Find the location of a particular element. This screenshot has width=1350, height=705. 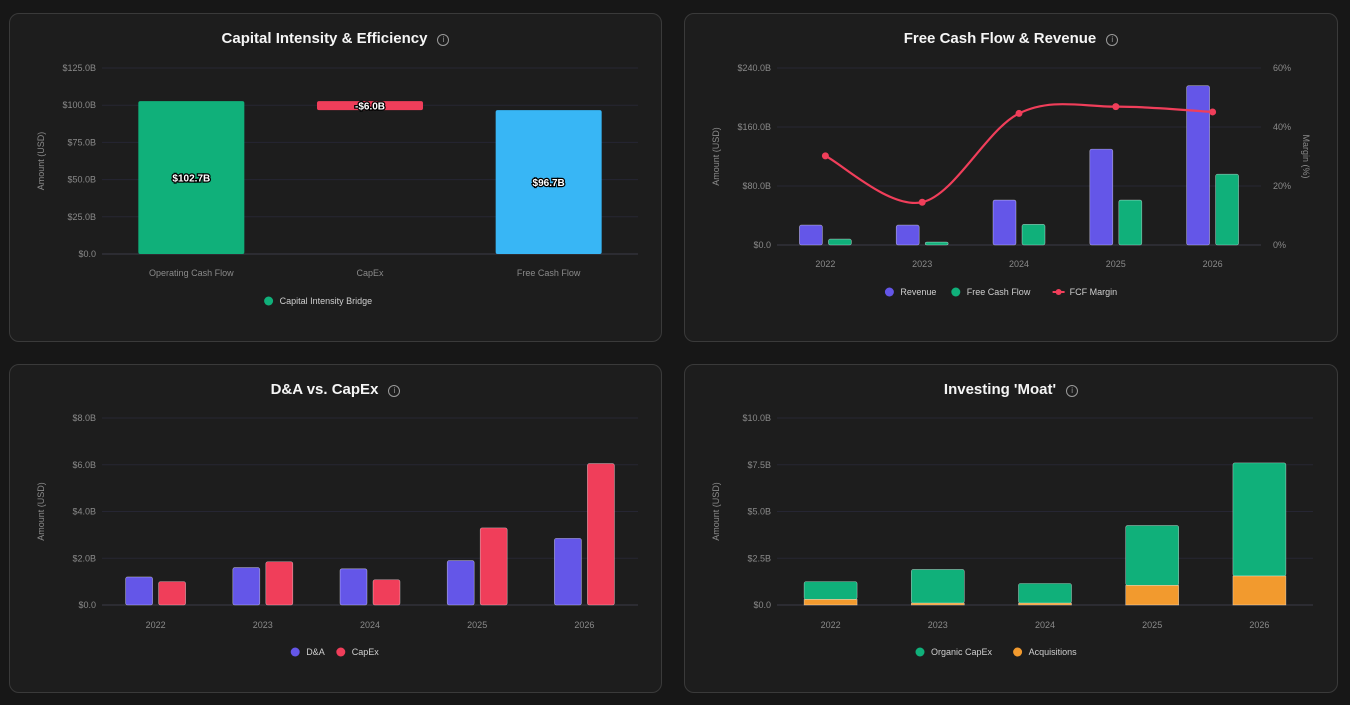

y-tick-label: $10.0B is located at coordinates (756, 418).